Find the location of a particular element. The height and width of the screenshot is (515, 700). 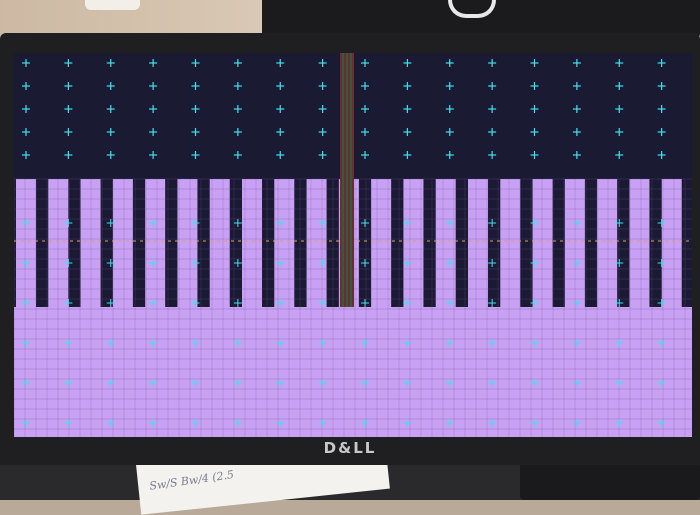

ceiling-lamp is located at coordinates (112, 5).